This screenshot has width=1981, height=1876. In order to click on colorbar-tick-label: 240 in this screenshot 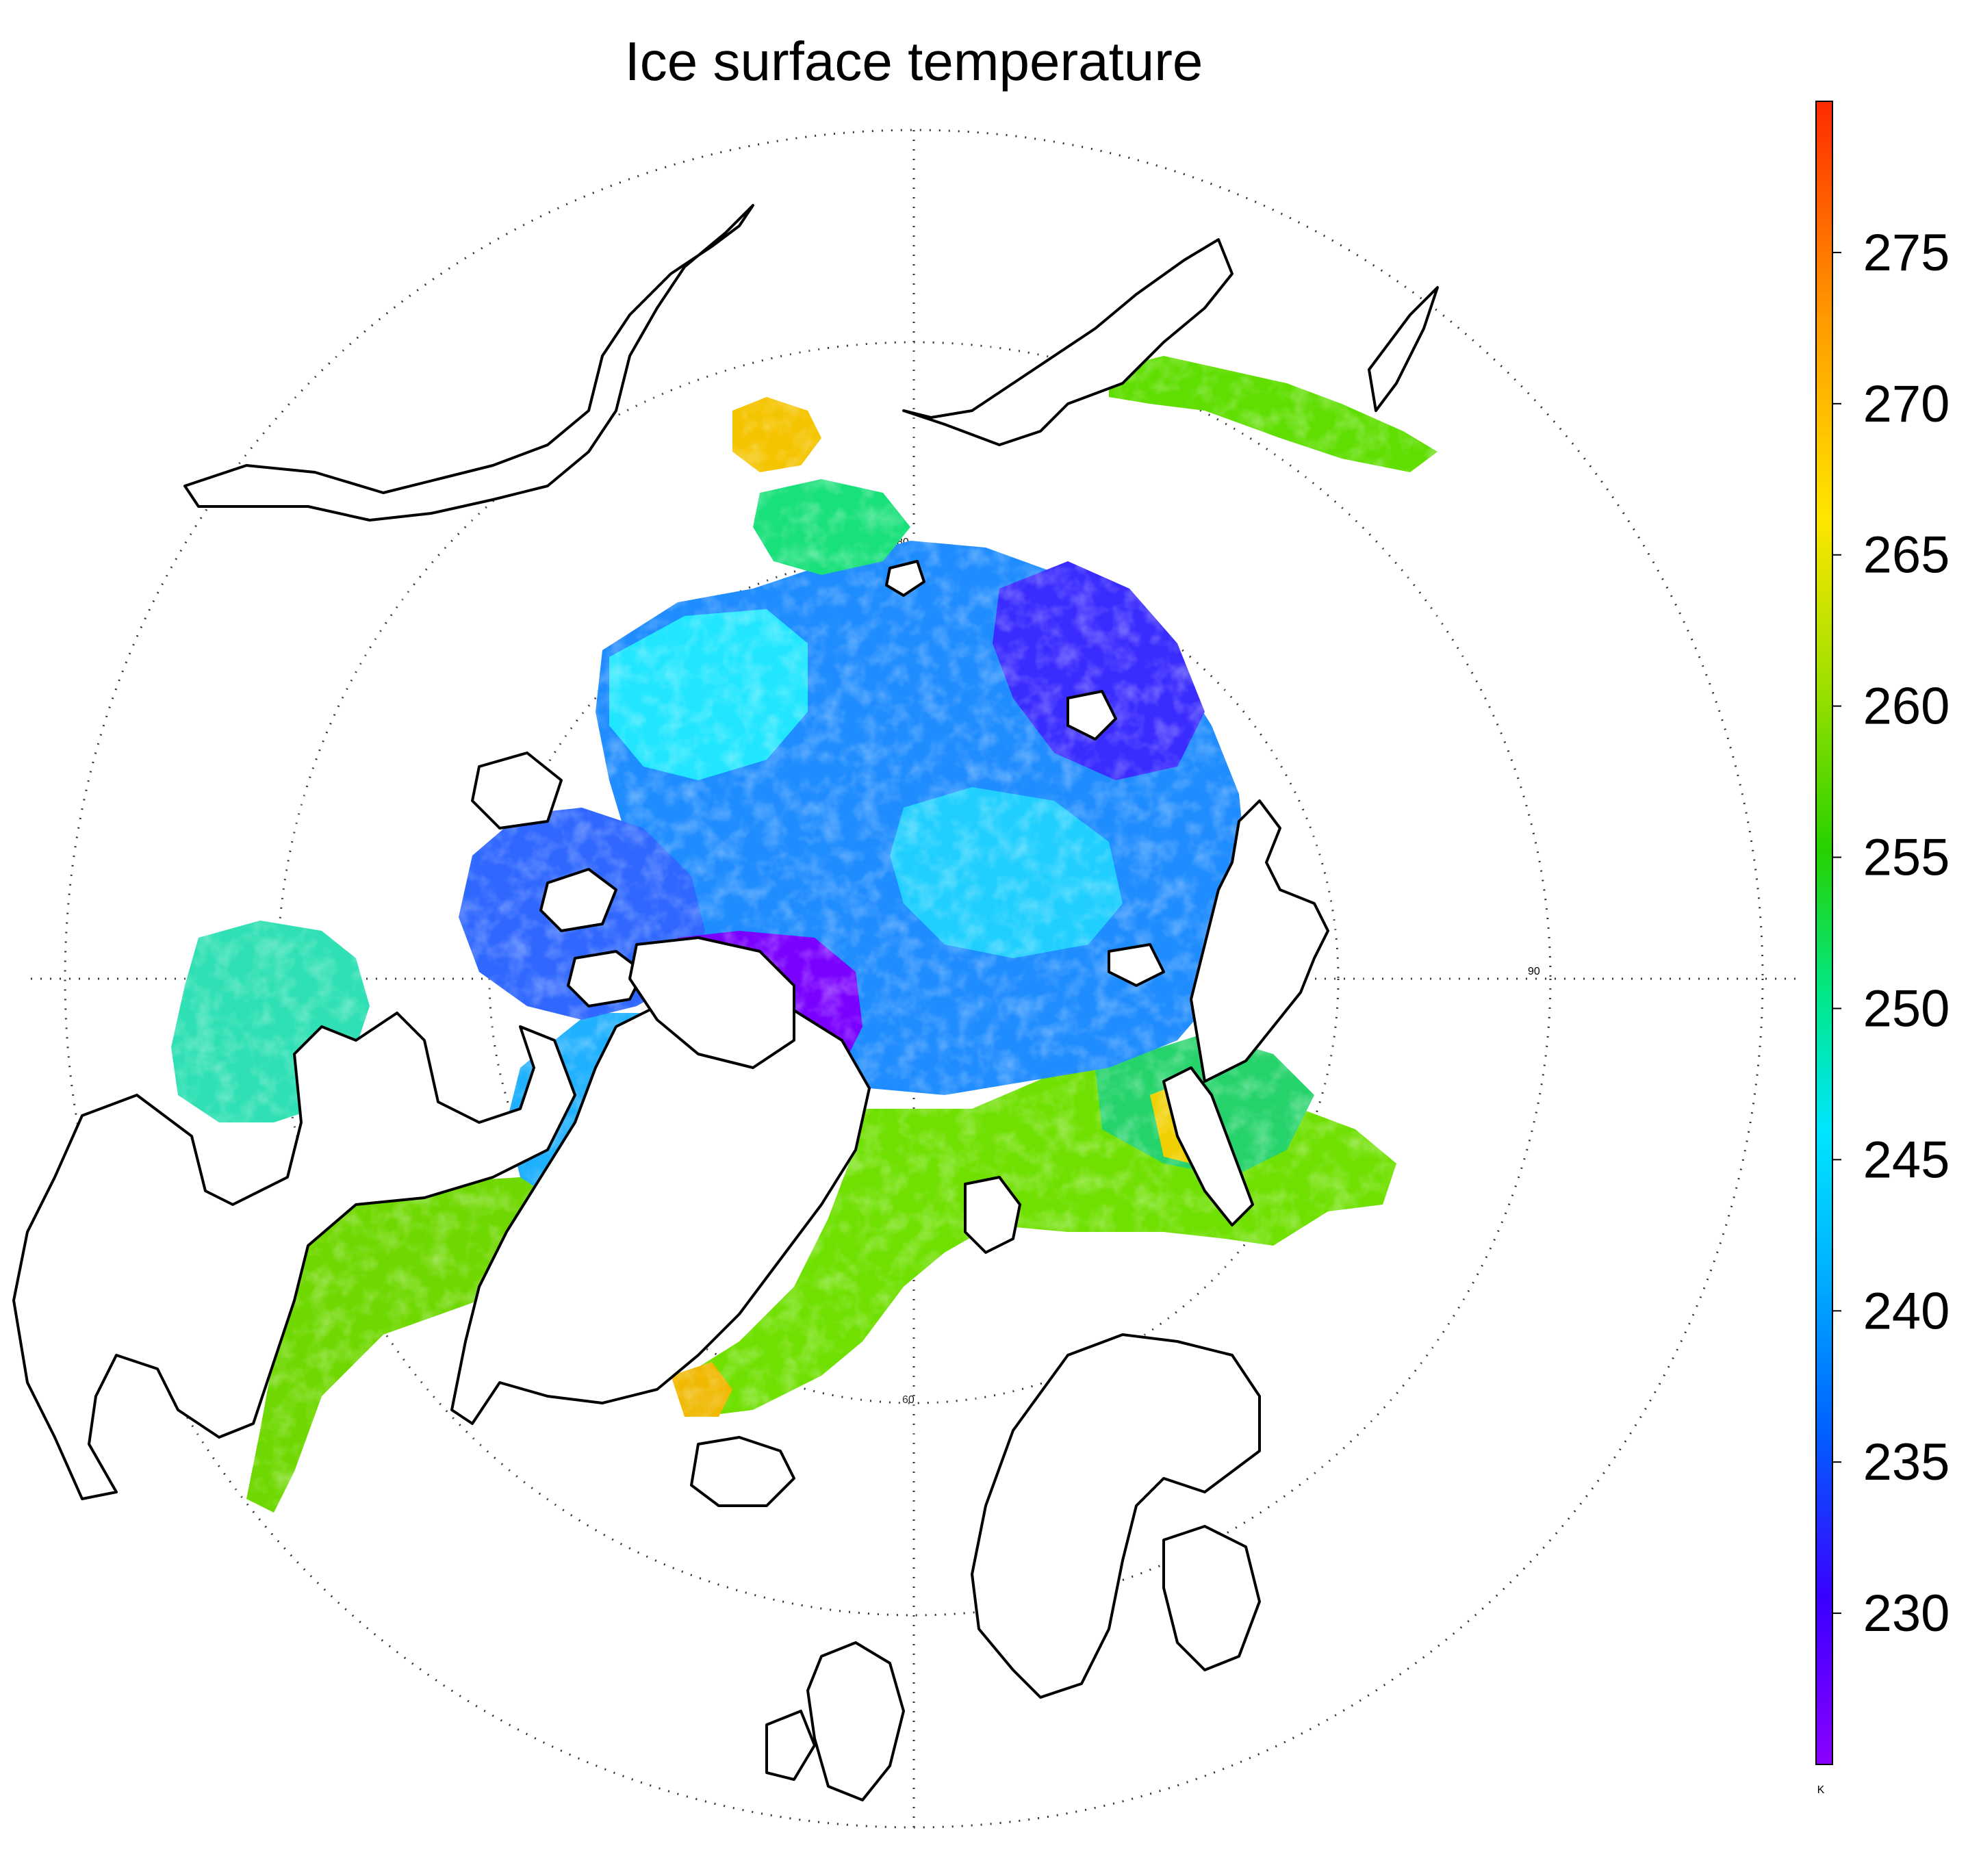, I will do `click(1906, 1311)`.